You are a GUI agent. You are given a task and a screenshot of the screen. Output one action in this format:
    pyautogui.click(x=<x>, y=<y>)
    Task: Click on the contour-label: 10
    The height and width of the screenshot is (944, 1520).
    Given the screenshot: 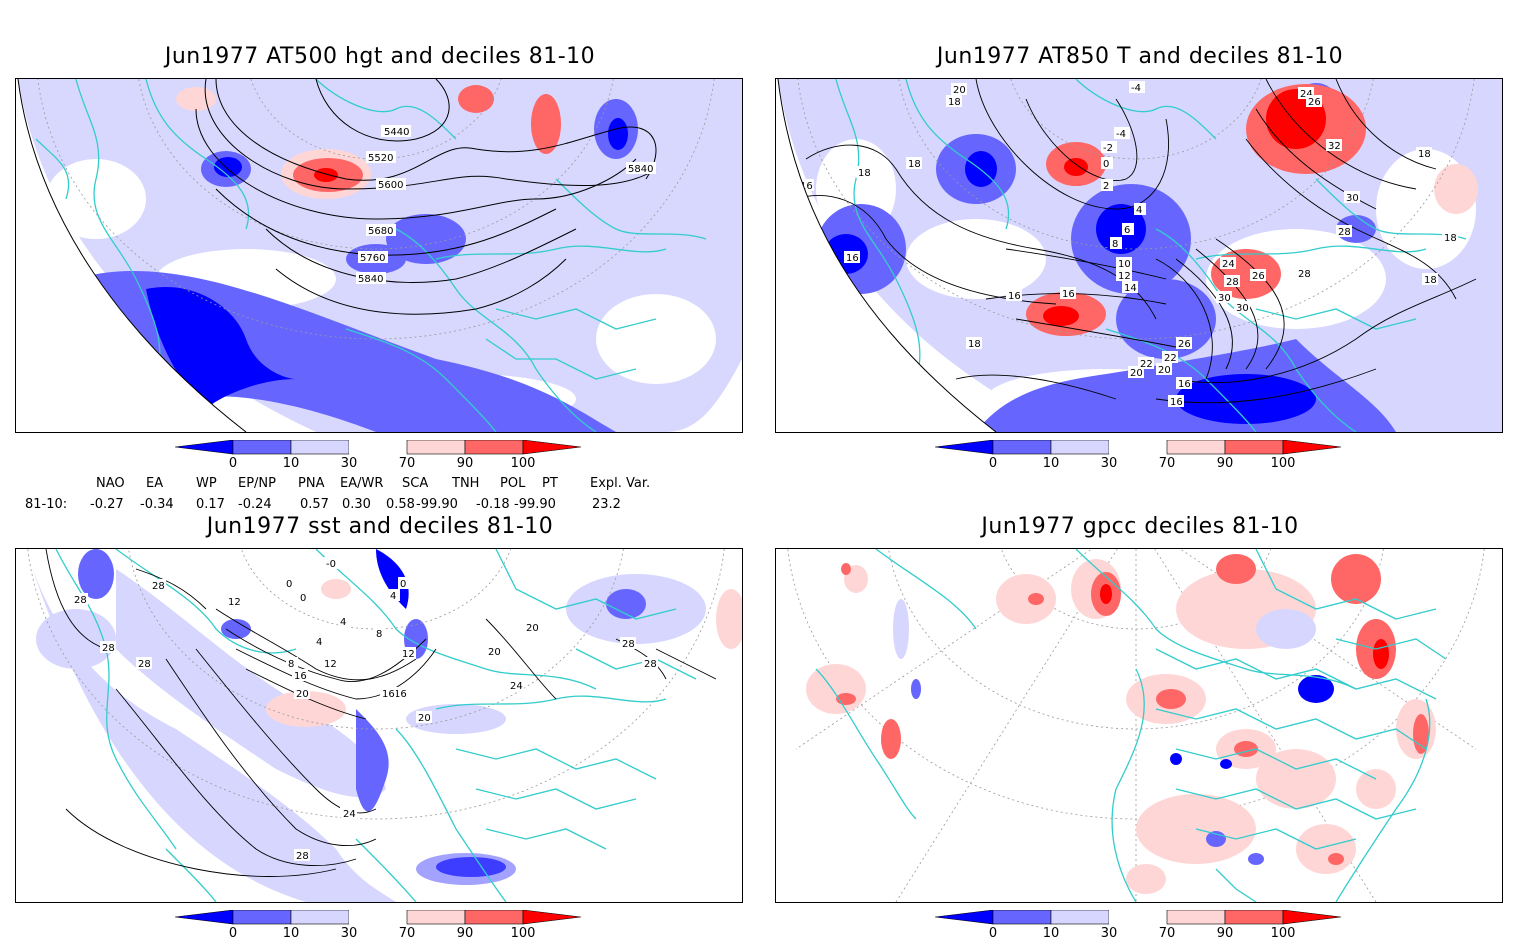 What is the action you would take?
    pyautogui.click(x=1124, y=264)
    